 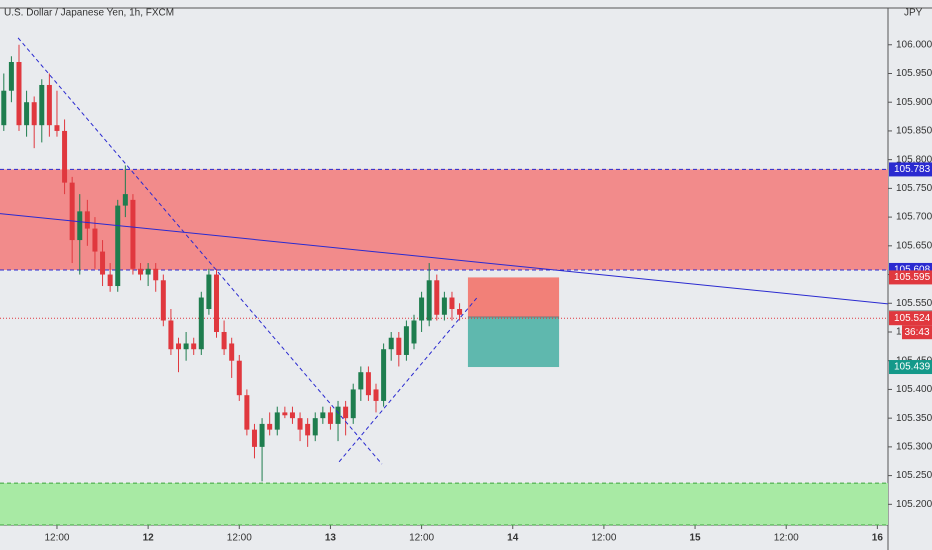 I want to click on x-tick-label: 14, so click(x=513, y=538).